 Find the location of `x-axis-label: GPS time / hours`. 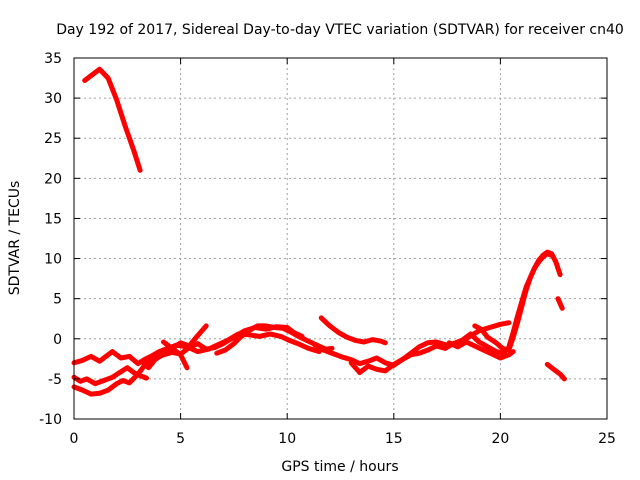

x-axis-label: GPS time / hours is located at coordinates (339, 467).